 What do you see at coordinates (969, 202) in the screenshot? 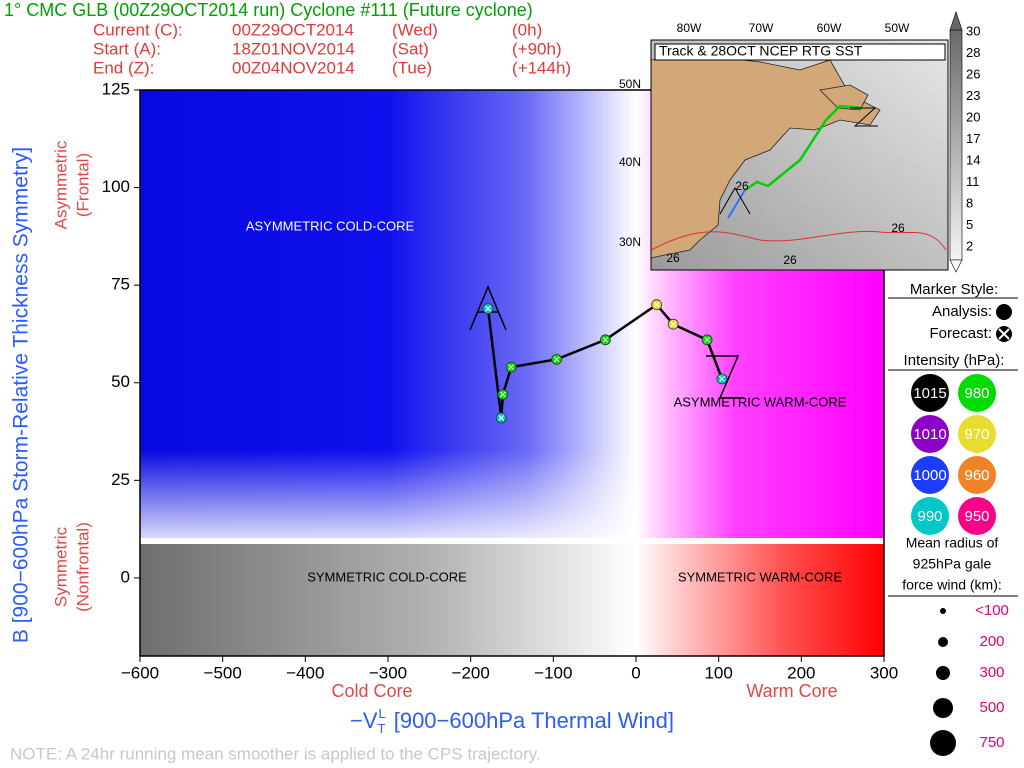
I see `colorbar-label: 8` at bounding box center [969, 202].